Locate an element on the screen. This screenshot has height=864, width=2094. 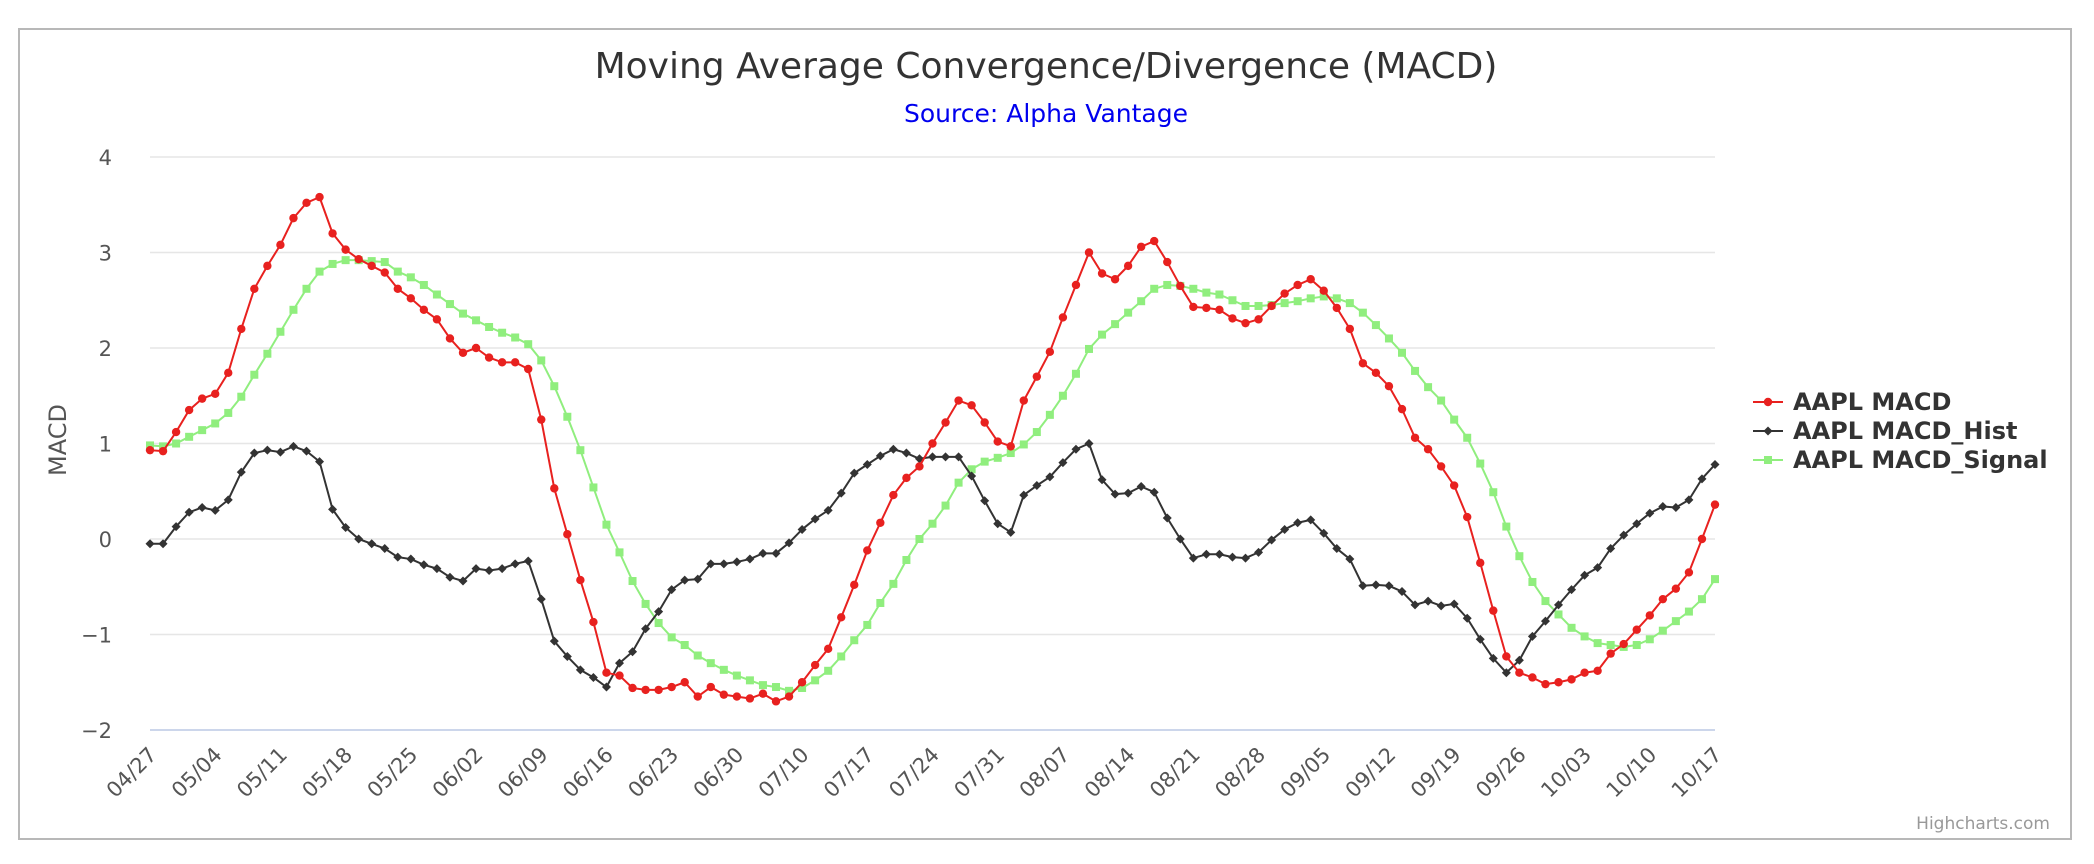
x-tick-label: 08/28 is located at coordinates (1240, 773).